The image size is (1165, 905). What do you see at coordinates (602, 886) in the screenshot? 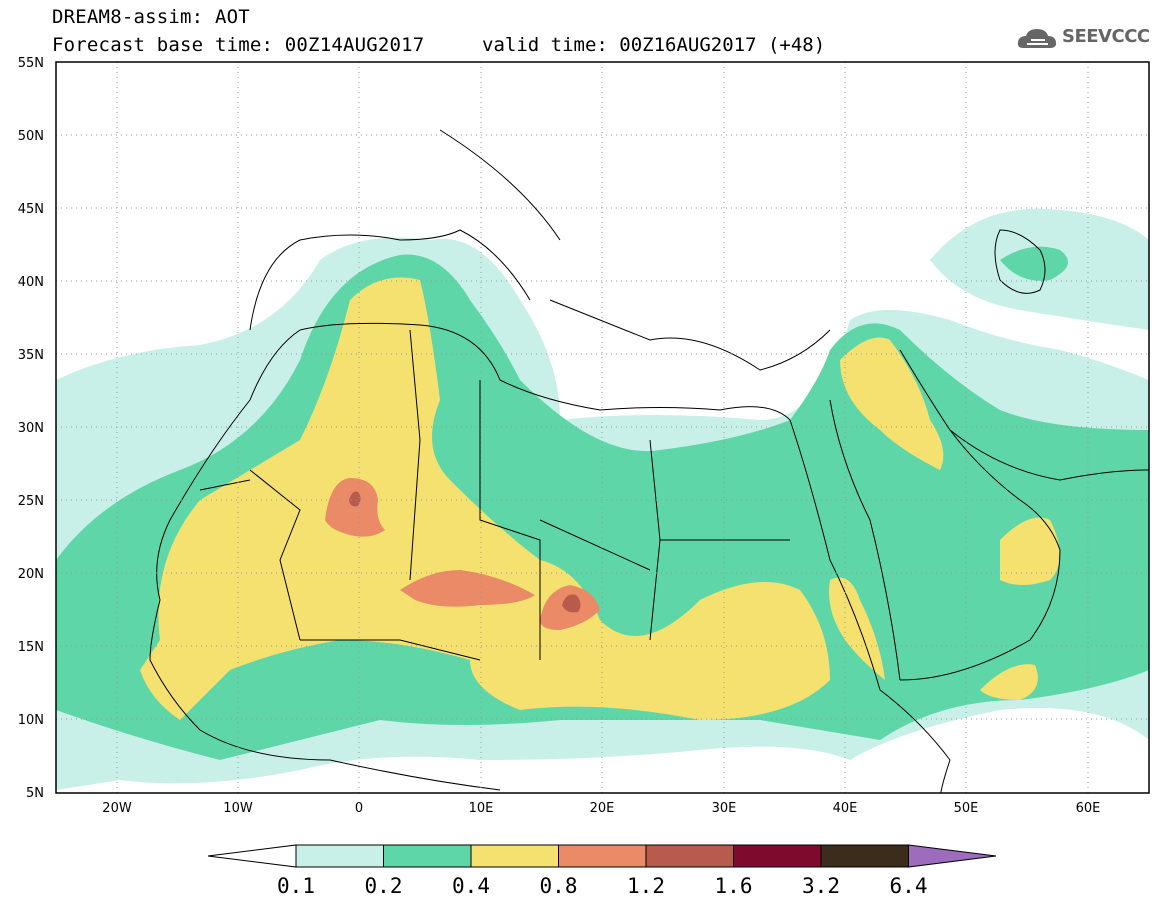
I see `colorbar-labels: 0.1 0.2 0.4 0.8 1.2 1.6 3.2 6.4` at bounding box center [602, 886].